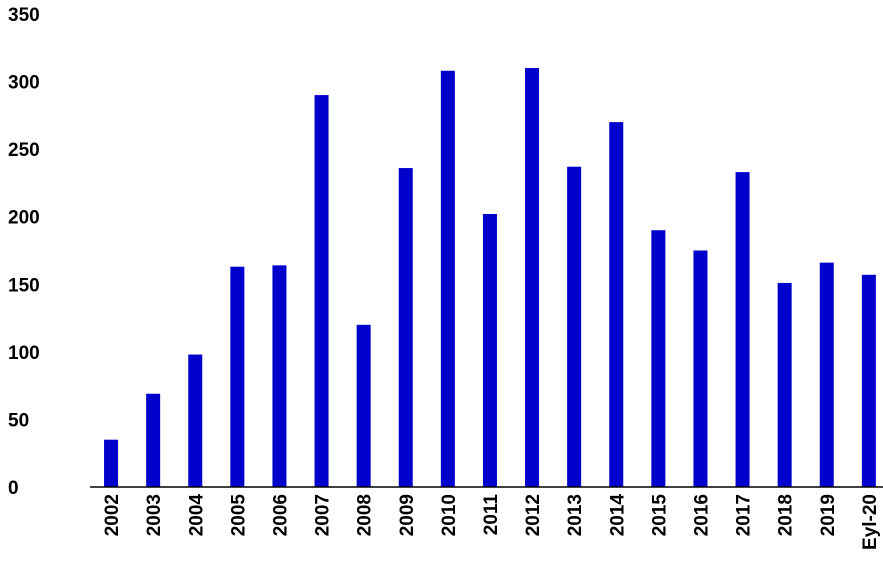  Describe the element at coordinates (363, 405) in the screenshot. I see `bar-2008` at that location.